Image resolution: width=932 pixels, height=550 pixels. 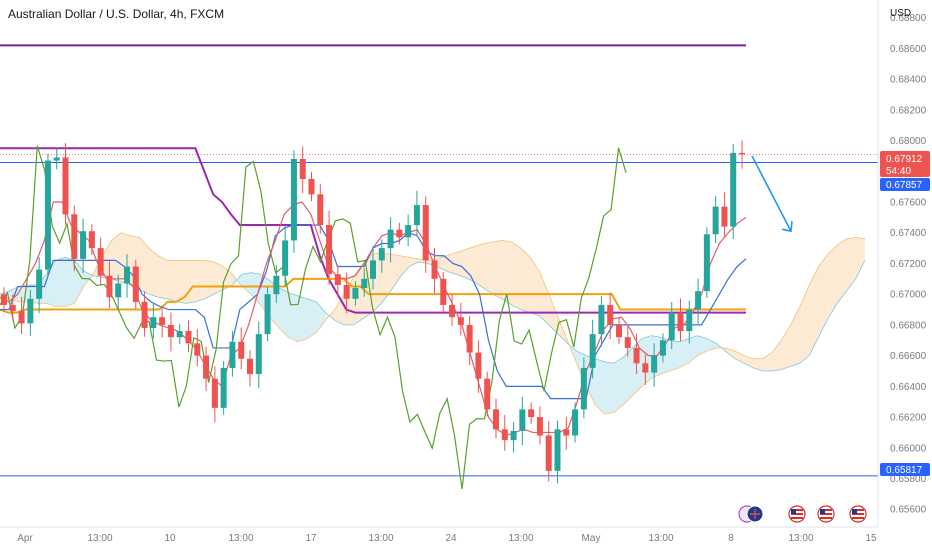 What do you see at coordinates (311, 538) in the screenshot?
I see `time-tick-label: 17` at bounding box center [311, 538].